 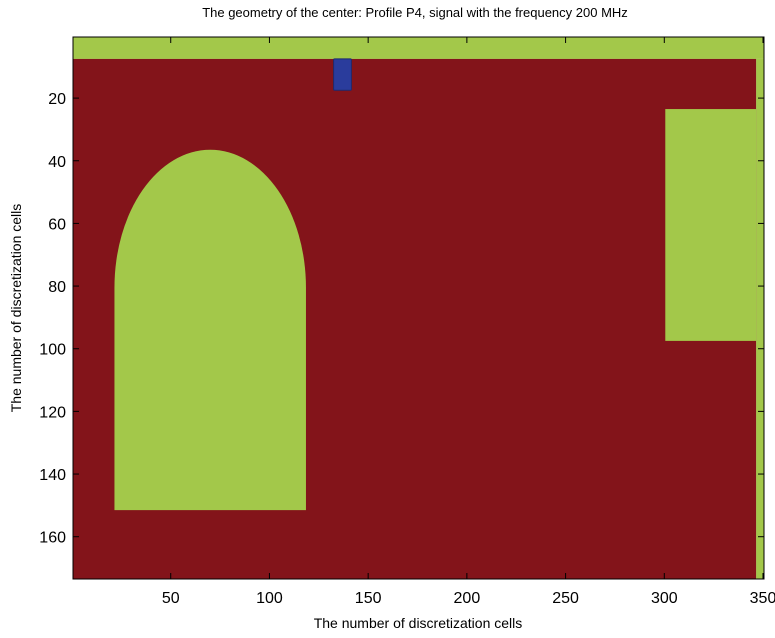 What do you see at coordinates (418, 48) in the screenshot?
I see `region-air-top-strip` at bounding box center [418, 48].